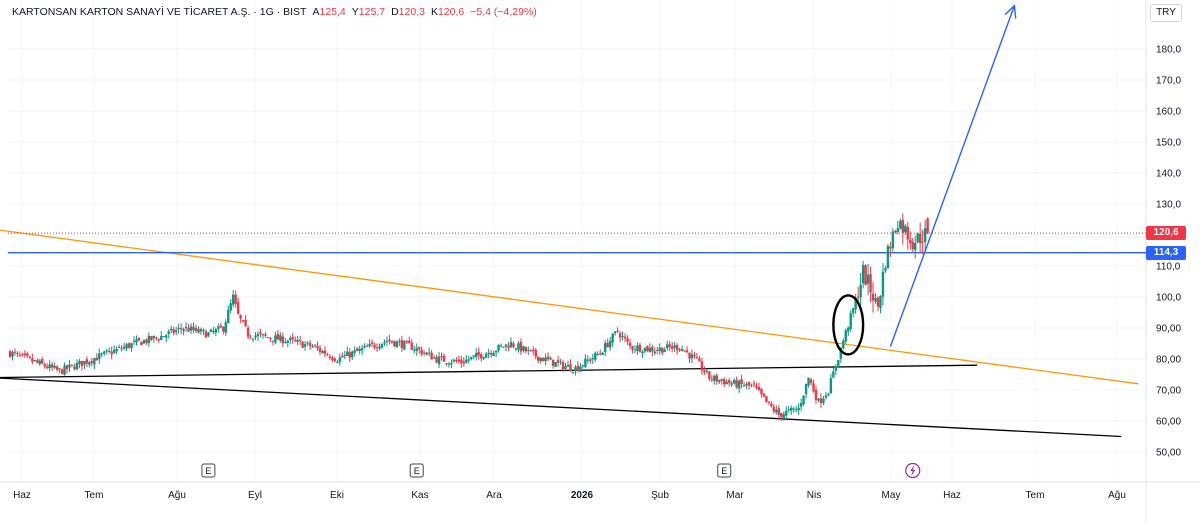 This screenshot has width=1200, height=522. What do you see at coordinates (1168, 453) in the screenshot?
I see `y-tick-label: 50,00` at bounding box center [1168, 453].